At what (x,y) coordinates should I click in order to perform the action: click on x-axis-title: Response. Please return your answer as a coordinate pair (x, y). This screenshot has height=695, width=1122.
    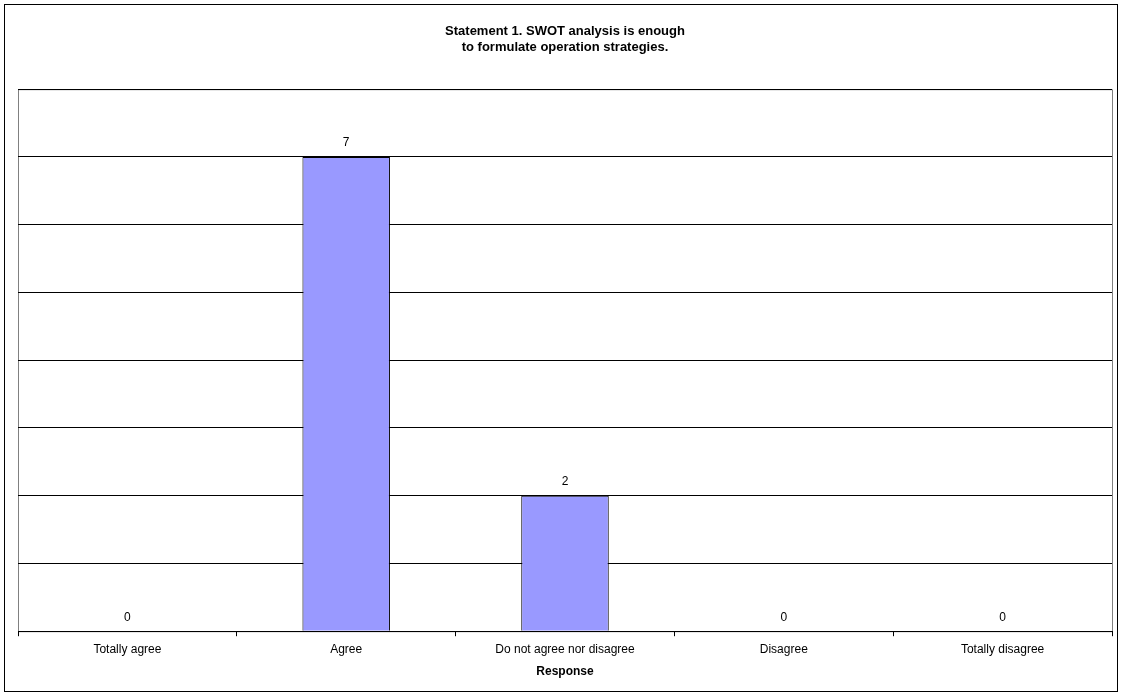
    Looking at the image, I should click on (565, 671).